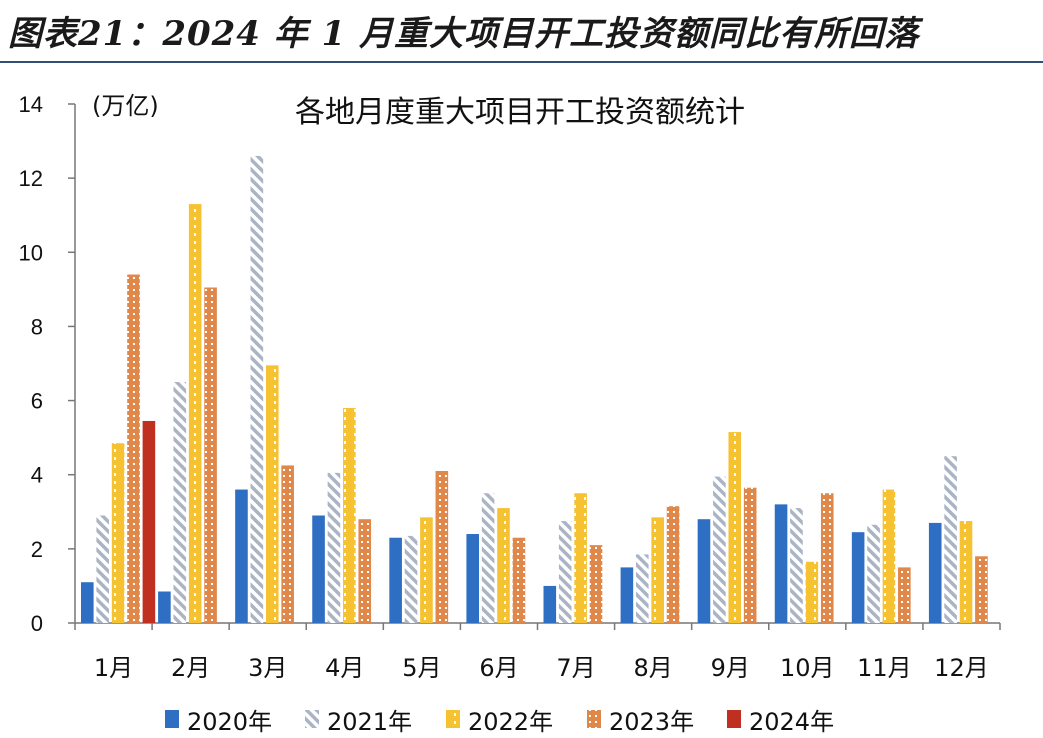 The height and width of the screenshot is (738, 1043). What do you see at coordinates (735, 527) in the screenshot?
I see `bar-2022年-9月` at bounding box center [735, 527].